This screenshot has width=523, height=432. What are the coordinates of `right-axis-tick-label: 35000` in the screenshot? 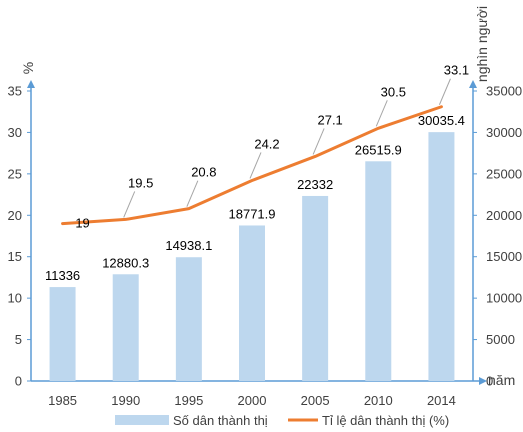 It's located at (504, 91).